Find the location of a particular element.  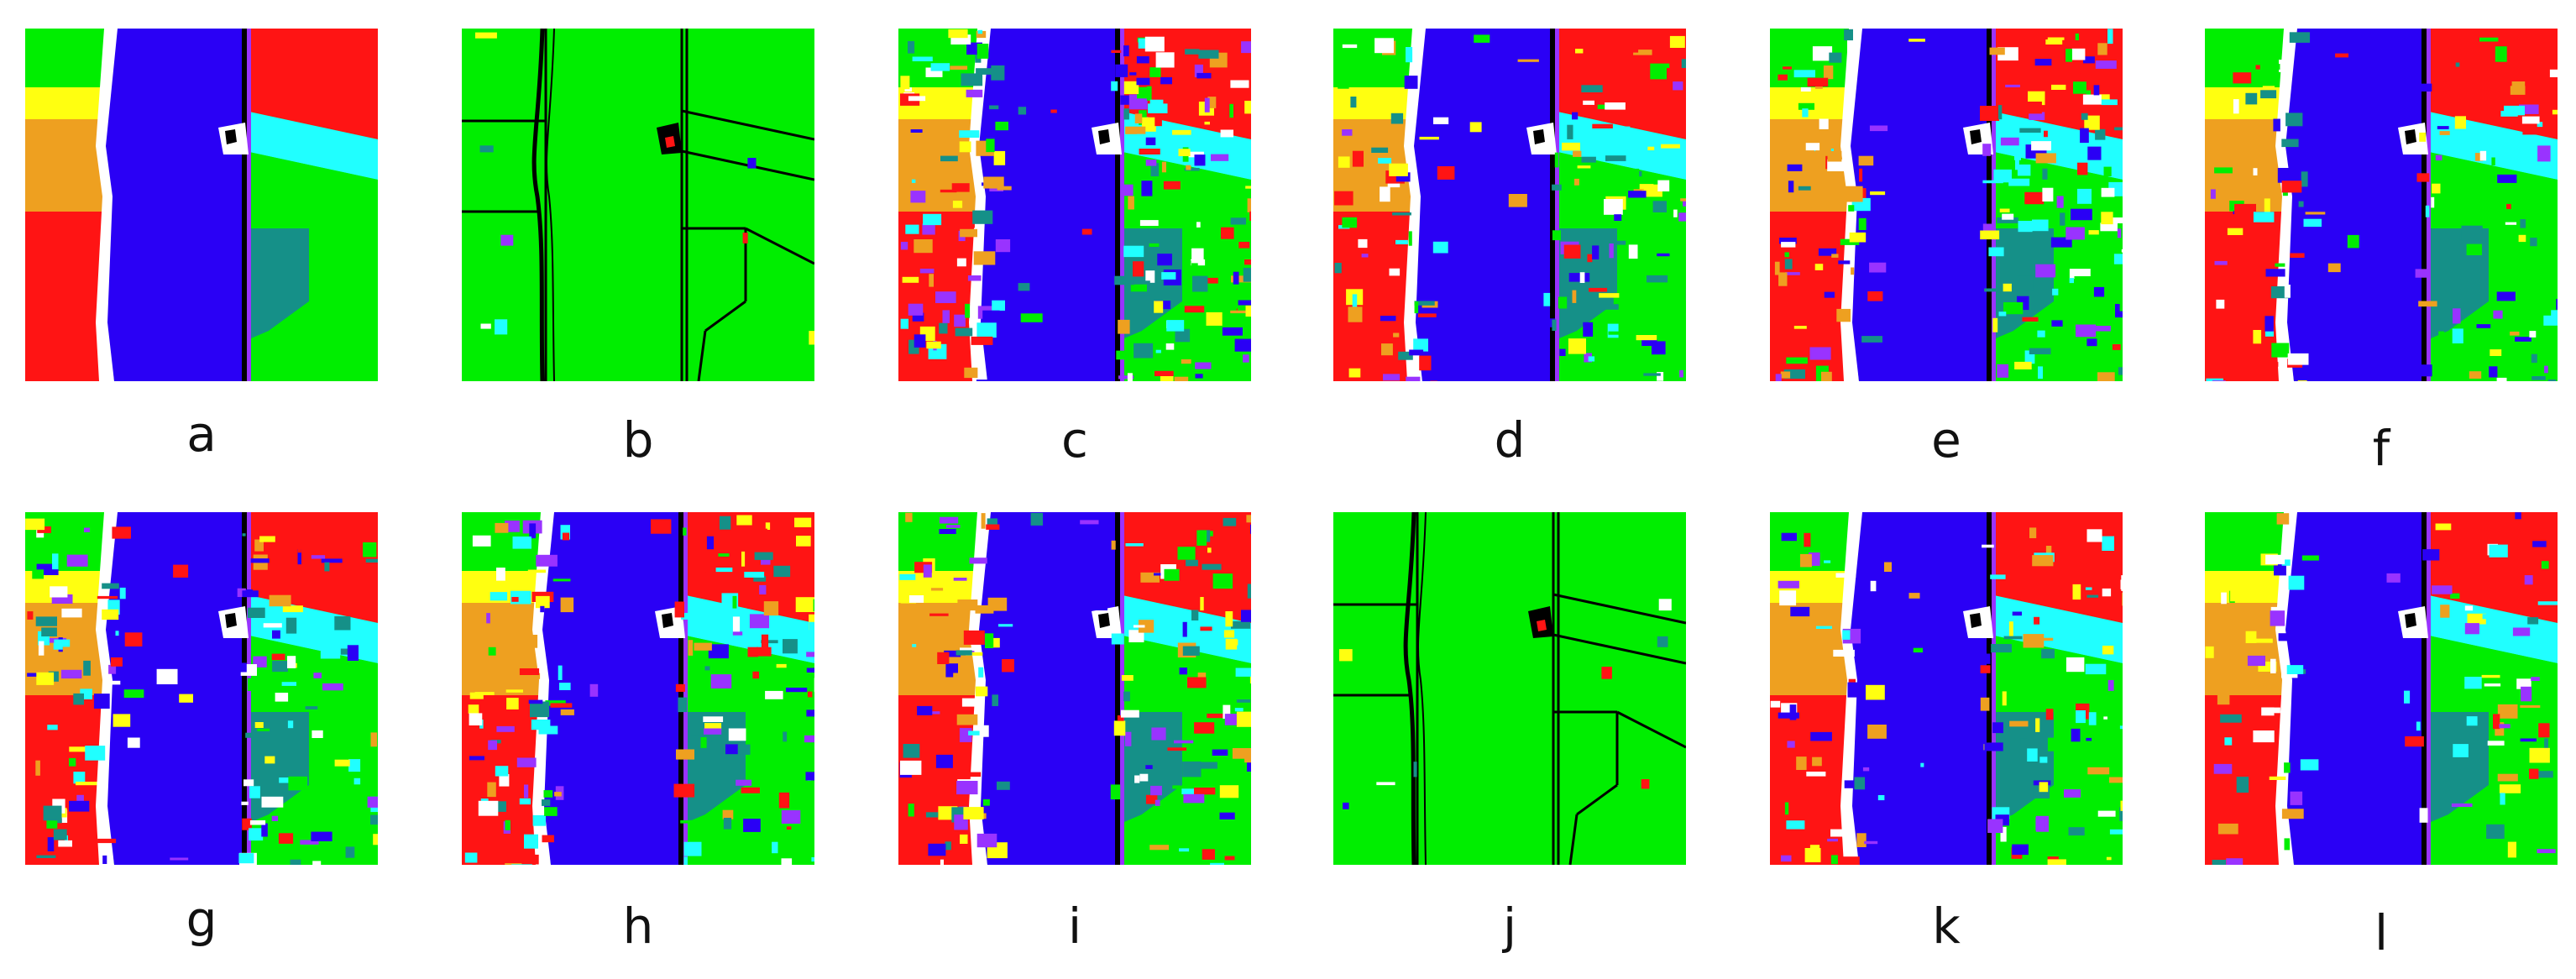

field-yellow is located at coordinates (67, 103).